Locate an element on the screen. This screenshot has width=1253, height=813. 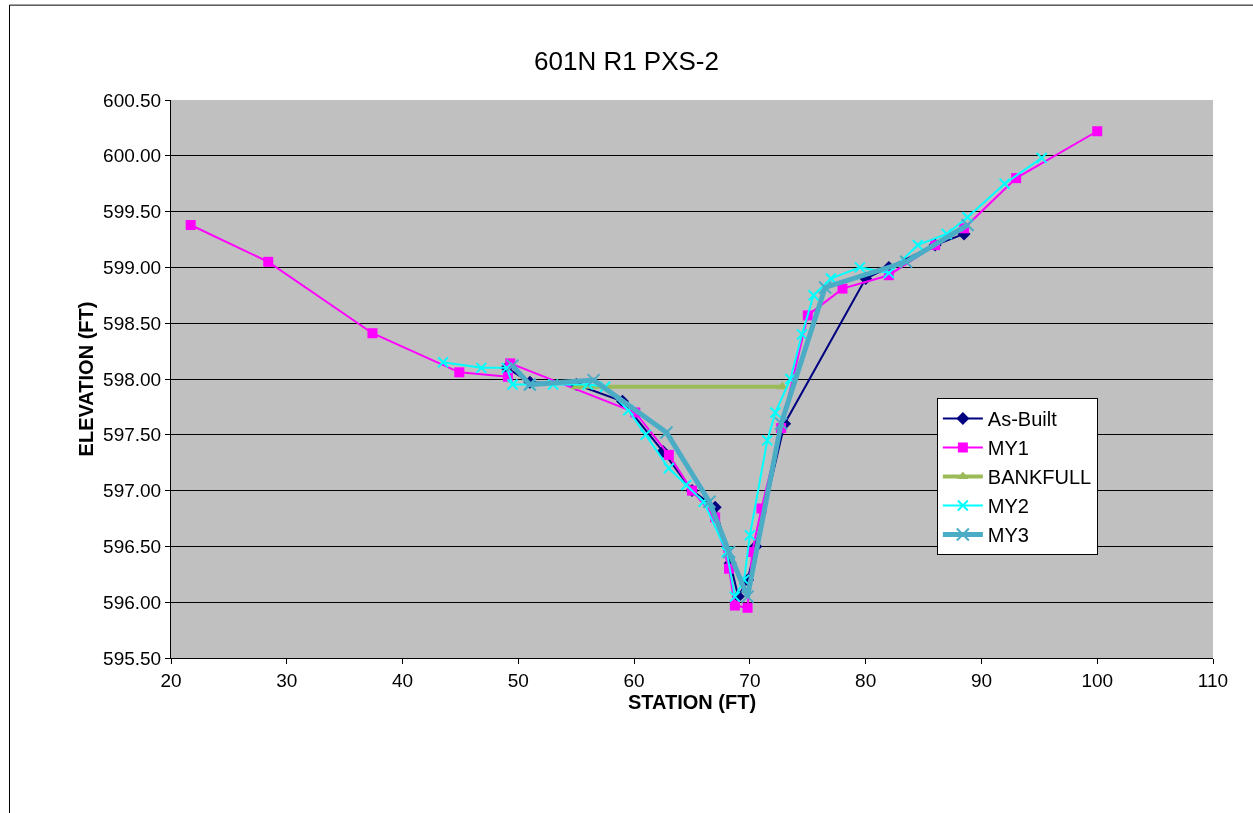
chart-title: 601N R1 PXS-2 is located at coordinates (626, 61).